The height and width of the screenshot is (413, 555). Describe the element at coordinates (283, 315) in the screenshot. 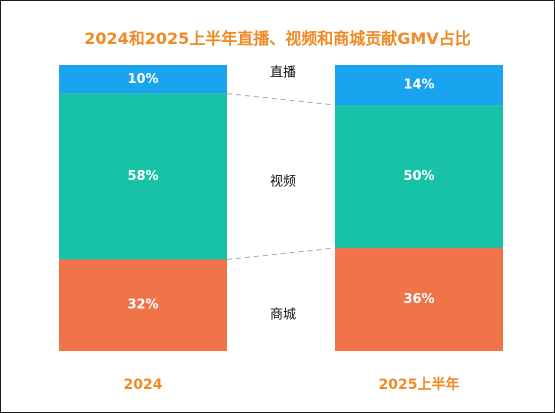

I see `series-label-2: 商城` at that location.